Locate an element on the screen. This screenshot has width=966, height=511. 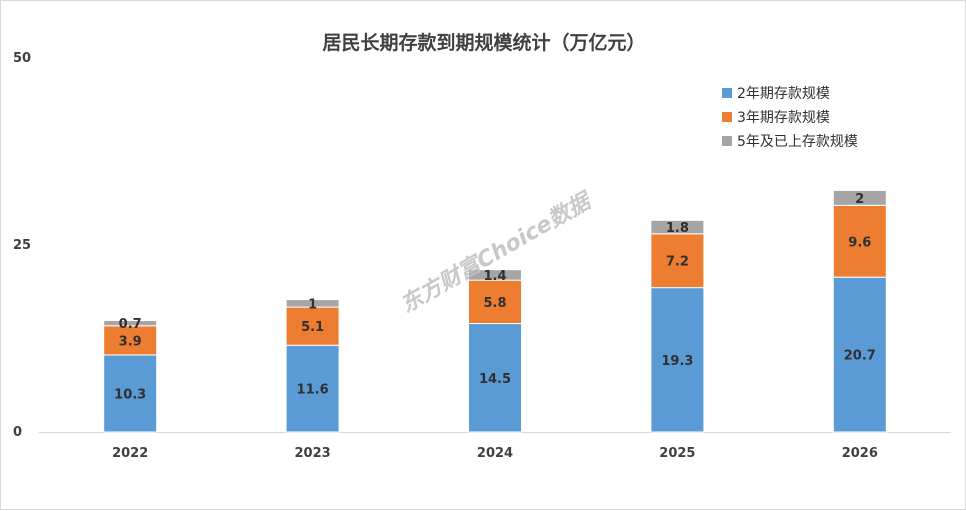
y-tick-label: 50 is located at coordinates (22, 58).